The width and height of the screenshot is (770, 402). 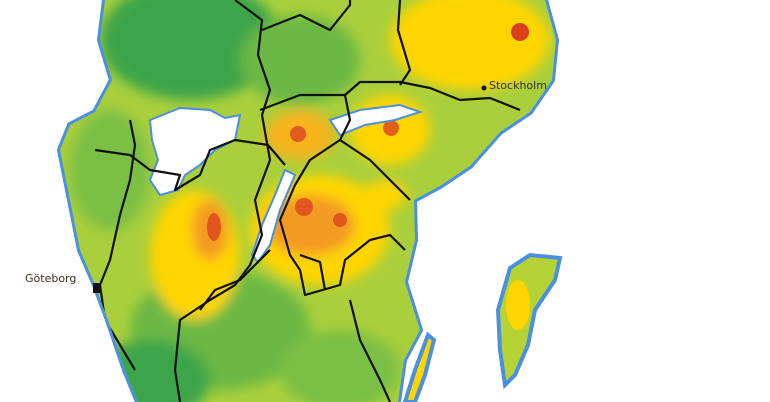 I want to click on city-label-stockholm: Stockholm, so click(x=518, y=85).